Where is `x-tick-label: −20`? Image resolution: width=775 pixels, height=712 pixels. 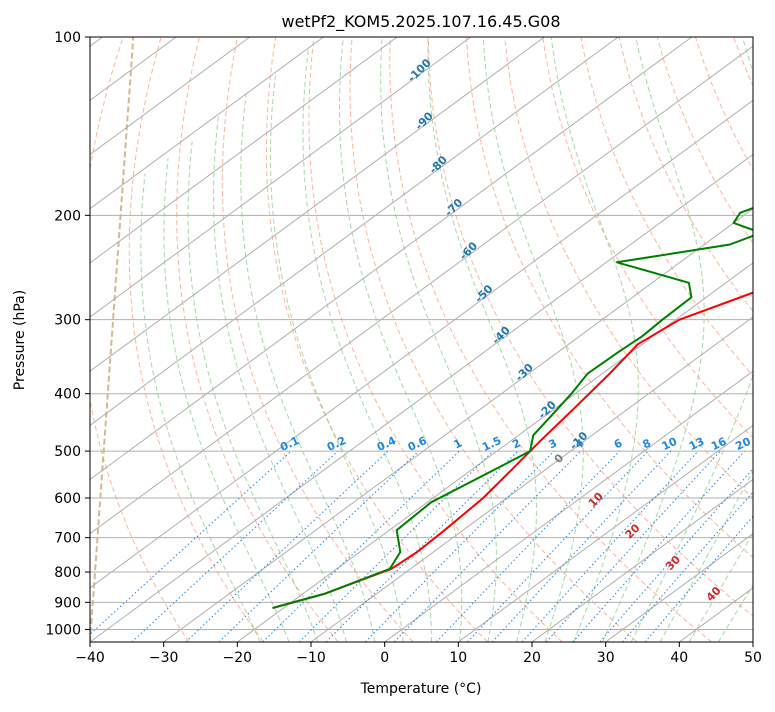 x-tick-label: −20 is located at coordinates (238, 658).